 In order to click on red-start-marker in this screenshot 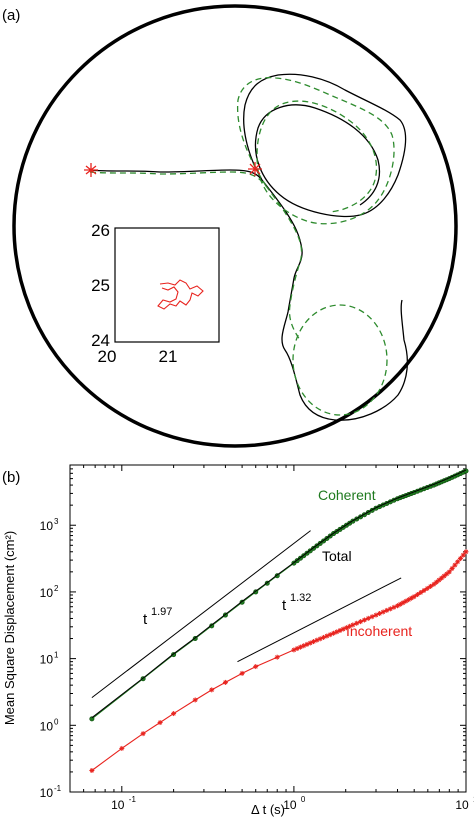, I will do `click(91, 170)`.